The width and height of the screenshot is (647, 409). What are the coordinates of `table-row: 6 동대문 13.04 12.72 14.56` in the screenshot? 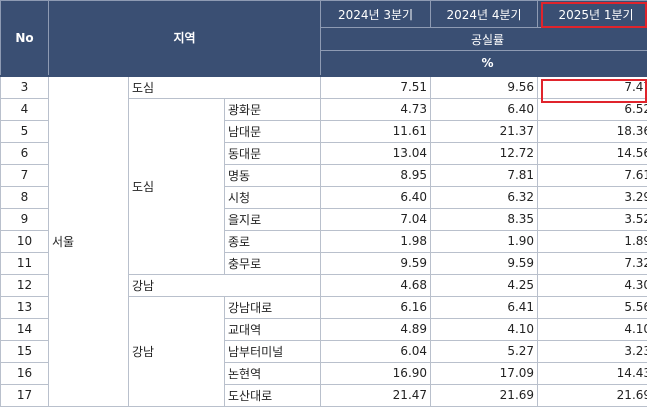 It's located at (323, 153).